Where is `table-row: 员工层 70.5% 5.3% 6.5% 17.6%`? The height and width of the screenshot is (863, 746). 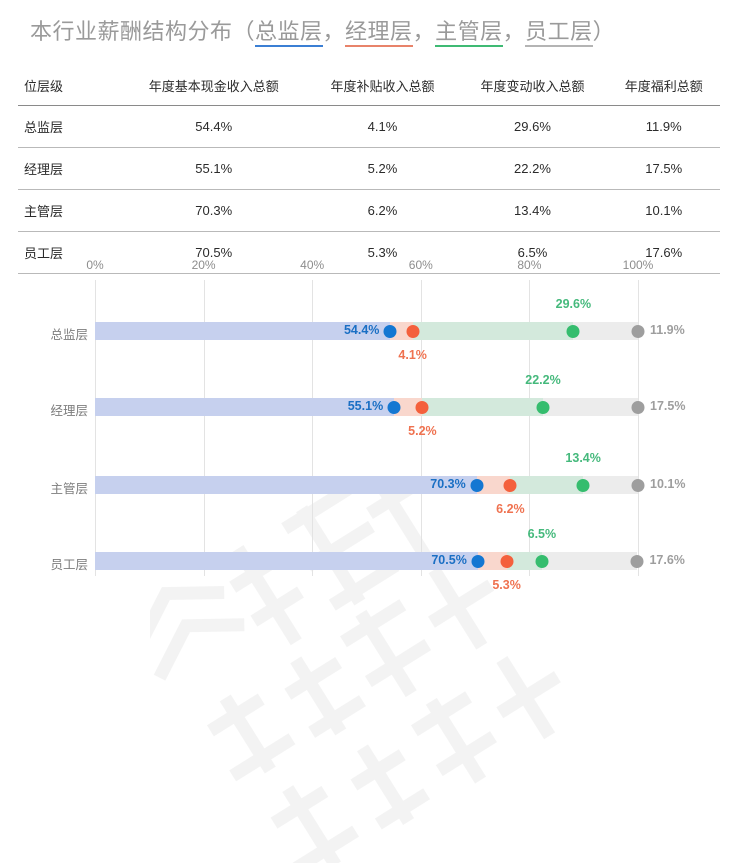
table-row: 员工层 70.5% 5.3% 6.5% 17.6% is located at coordinates (369, 252).